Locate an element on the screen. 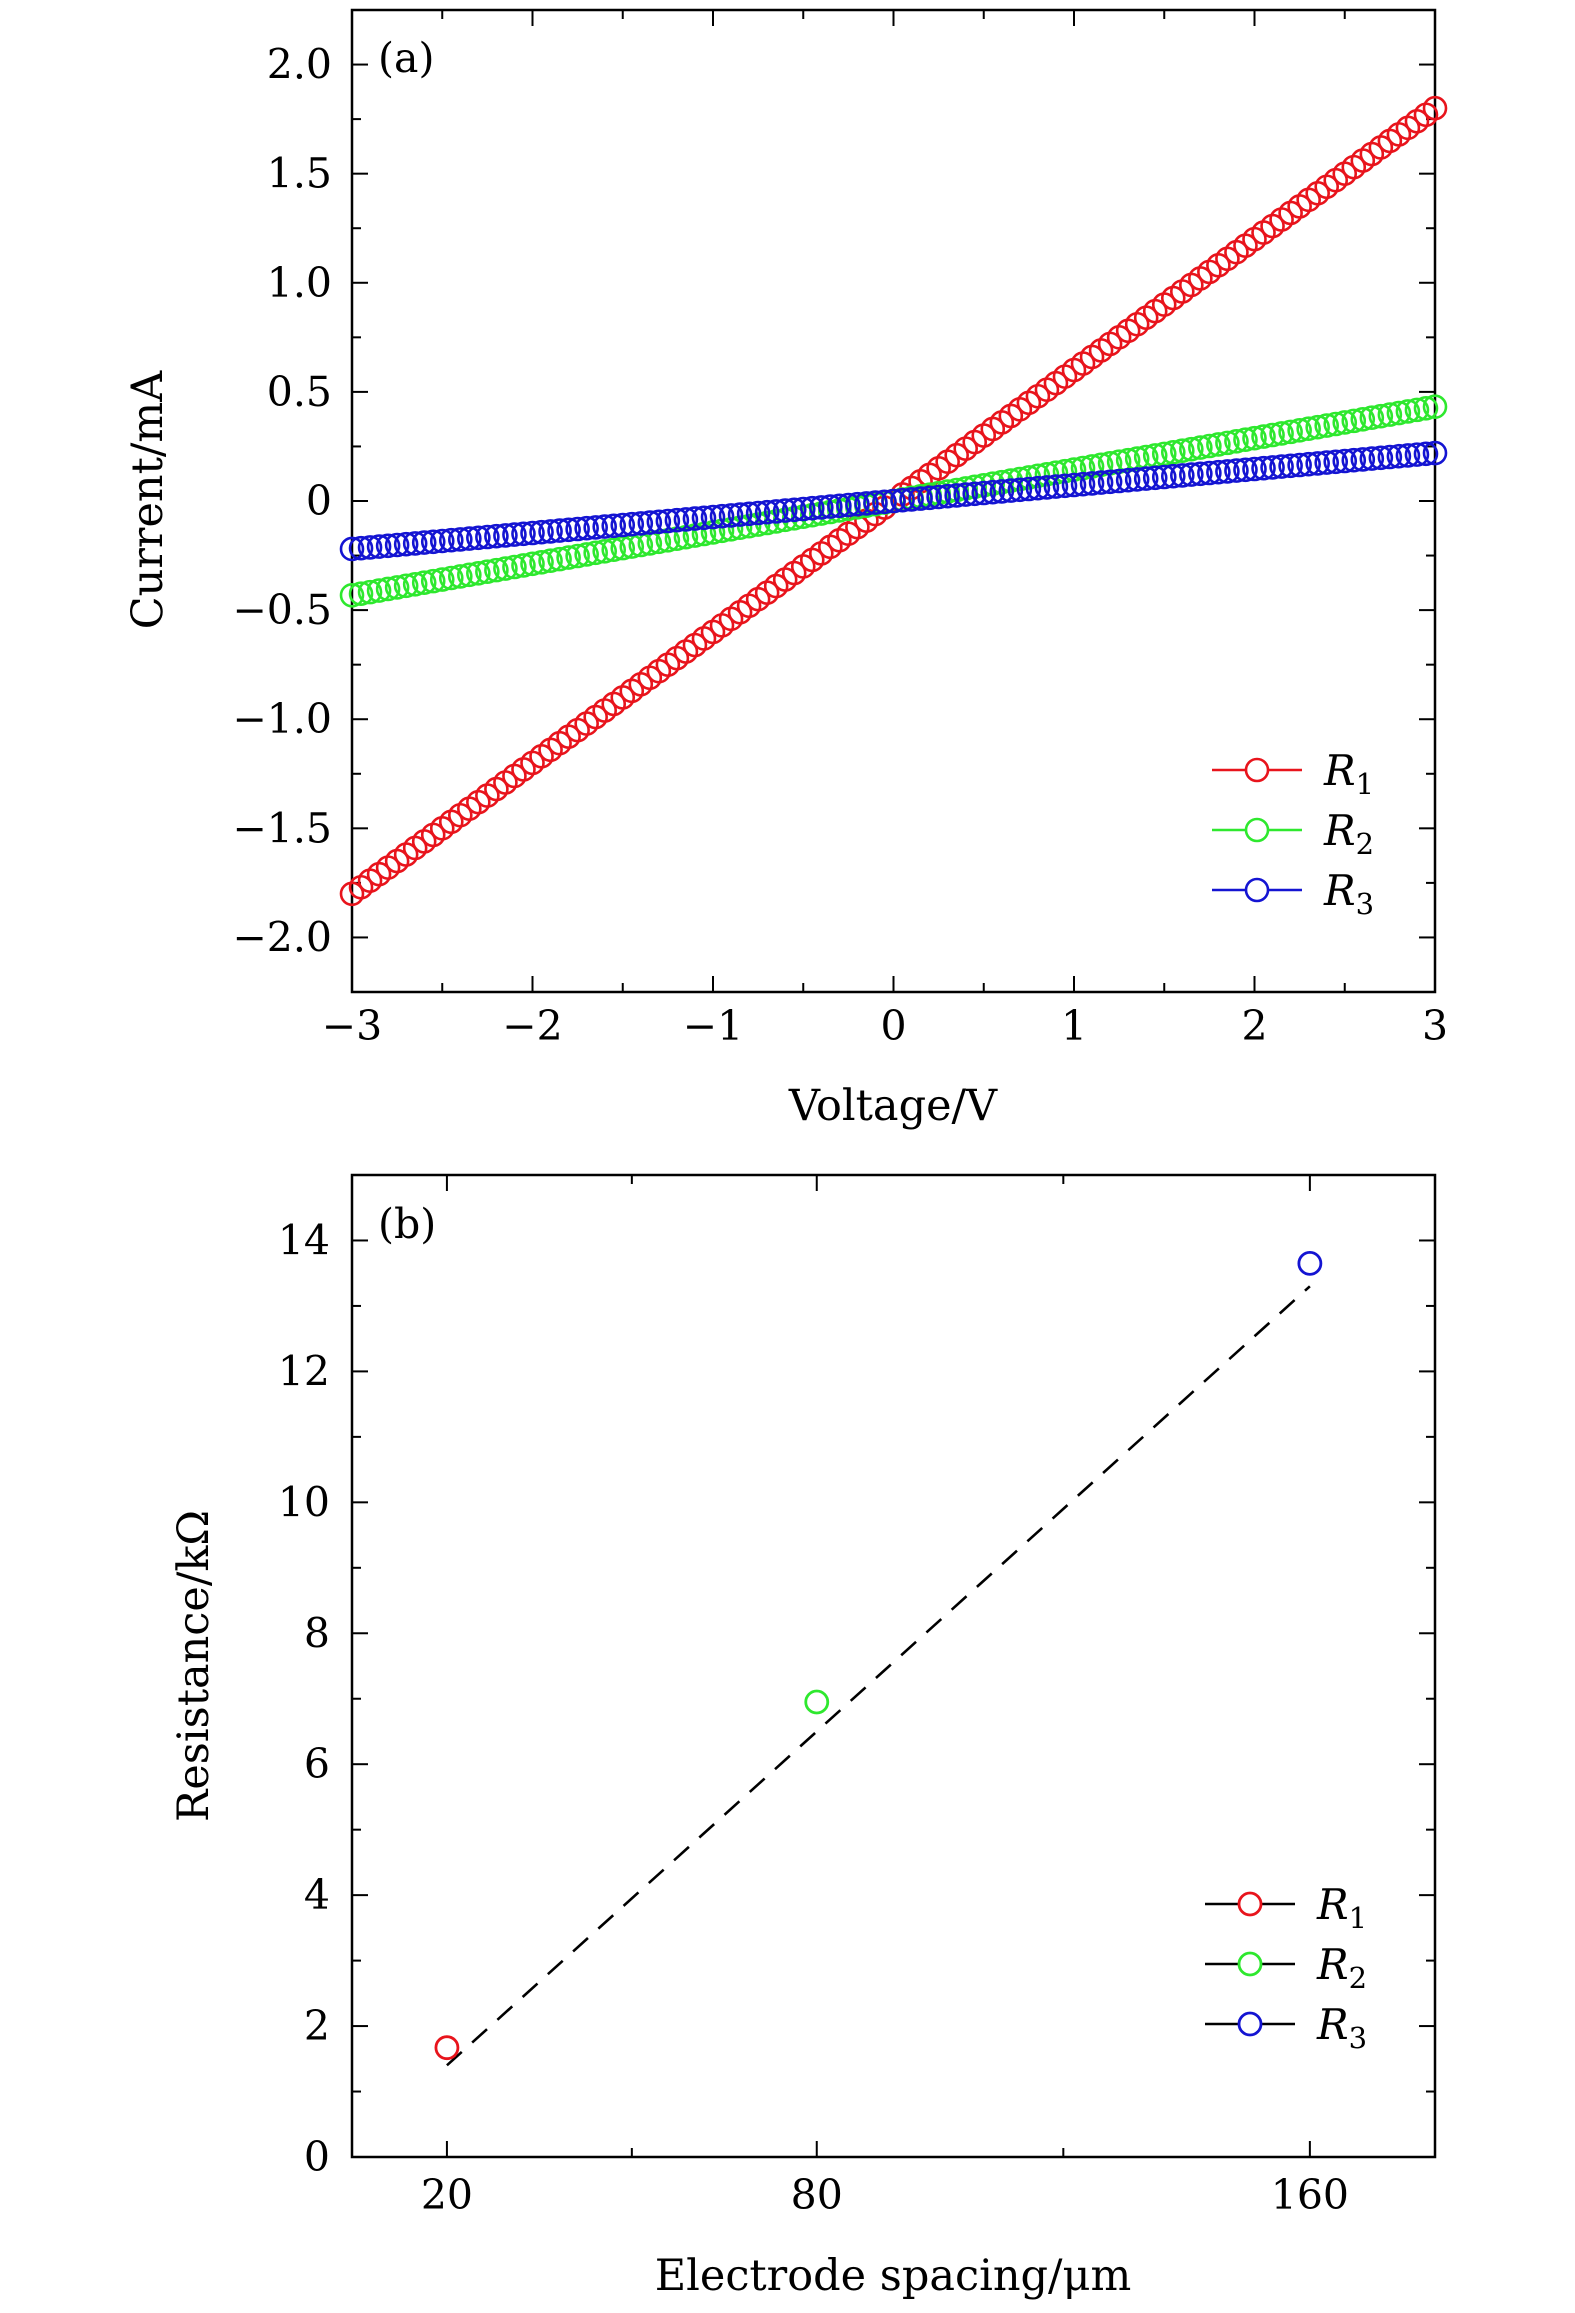 The image size is (1575, 2313). legend-marker-b is located at coordinates (1250, 2024).